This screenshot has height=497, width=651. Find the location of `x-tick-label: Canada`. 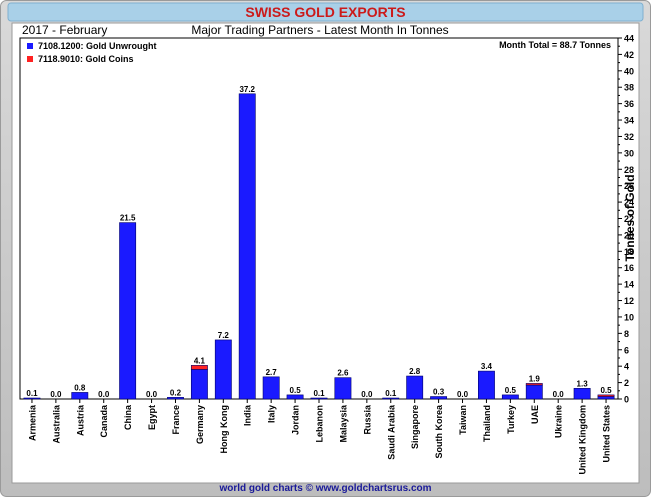

x-tick-label: Canada is located at coordinates (104, 421).